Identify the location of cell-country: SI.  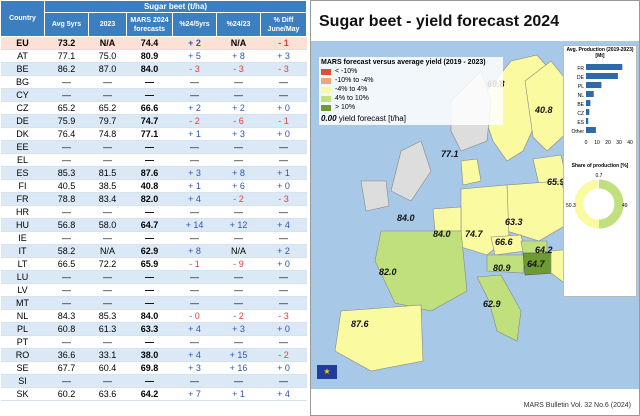
(22, 381).